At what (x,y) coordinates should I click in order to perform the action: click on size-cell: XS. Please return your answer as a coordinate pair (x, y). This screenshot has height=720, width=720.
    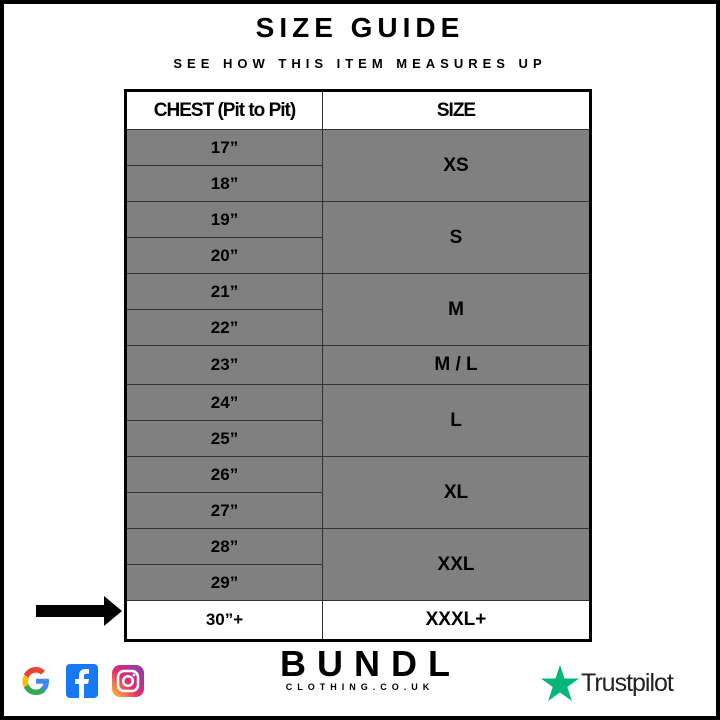
    Looking at the image, I should click on (456, 165).